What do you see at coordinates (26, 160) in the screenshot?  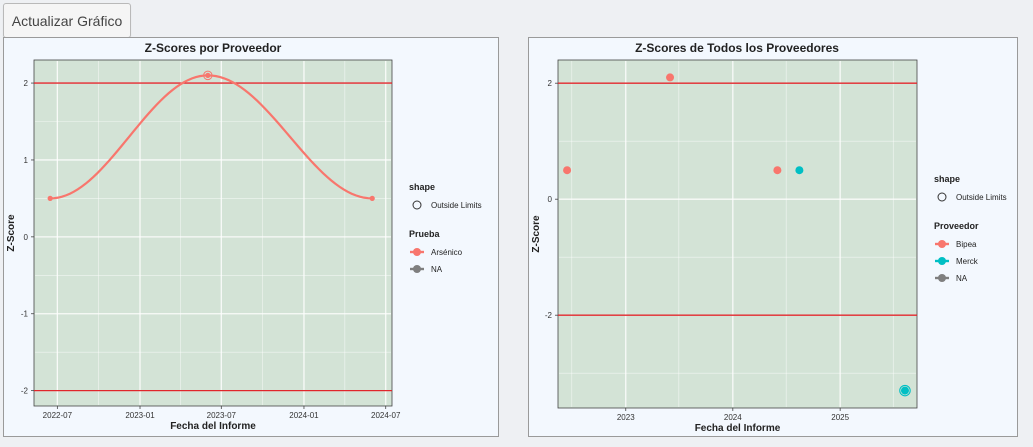 I see `y-tick-label: 1` at bounding box center [26, 160].